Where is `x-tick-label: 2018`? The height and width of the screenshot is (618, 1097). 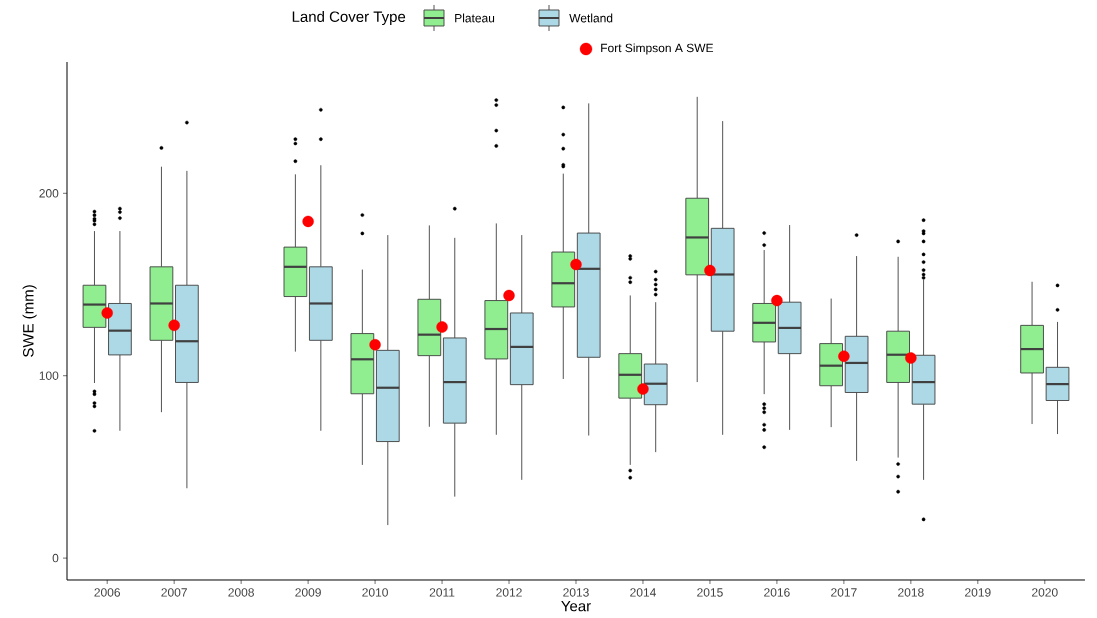
x-tick-label: 2018 is located at coordinates (911, 592).